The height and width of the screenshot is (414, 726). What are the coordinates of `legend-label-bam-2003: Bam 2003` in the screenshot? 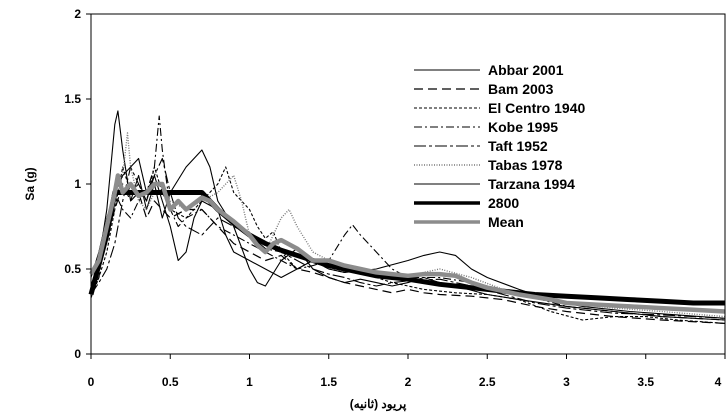 It's located at (521, 89).